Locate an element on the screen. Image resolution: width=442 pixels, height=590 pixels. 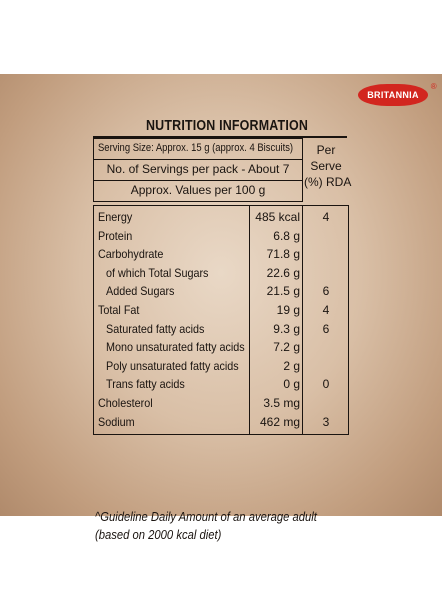
nutrient-value: 2 g is located at coordinates (291, 365).